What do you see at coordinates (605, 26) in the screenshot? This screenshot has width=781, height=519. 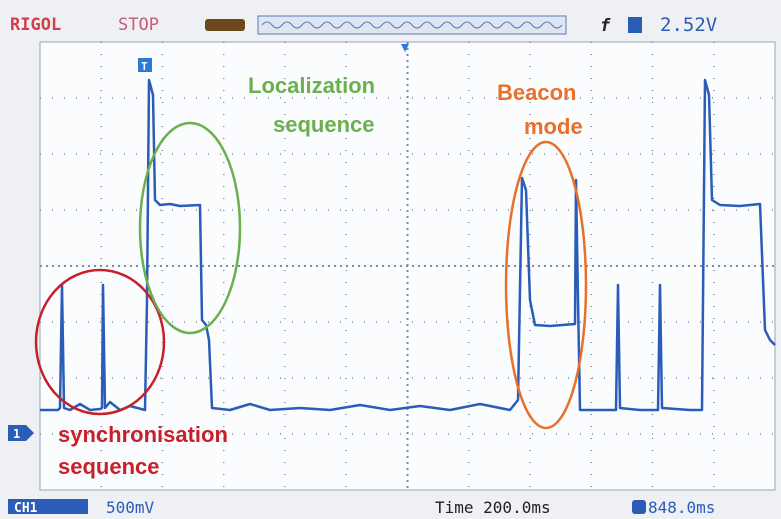 I see `edge-icon: f` at bounding box center [605, 26].